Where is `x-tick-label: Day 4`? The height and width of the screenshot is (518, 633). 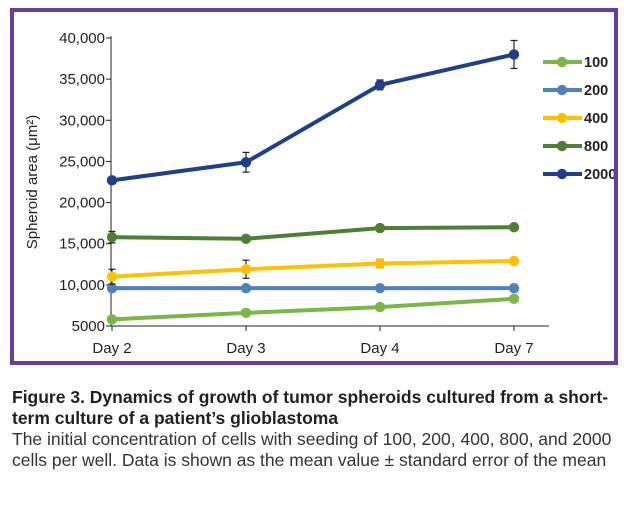 x-tick-label: Day 4 is located at coordinates (379, 348).